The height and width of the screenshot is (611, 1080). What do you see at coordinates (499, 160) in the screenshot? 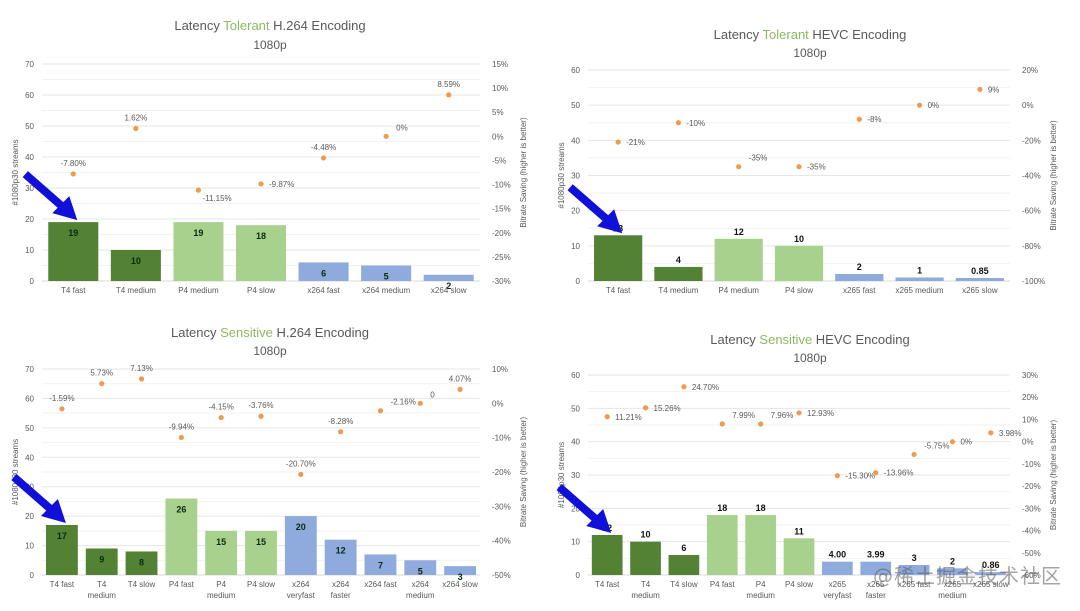
I see `y2-tick-label: -5%` at bounding box center [499, 160].